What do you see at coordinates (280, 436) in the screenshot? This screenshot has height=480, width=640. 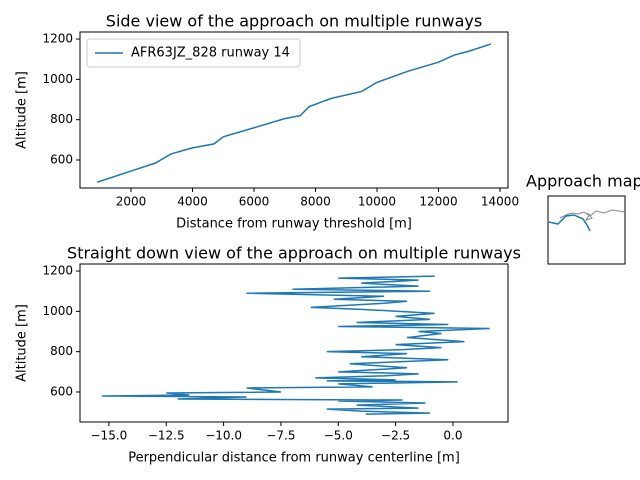 I see `x-tick-label: −7.5` at bounding box center [280, 436].